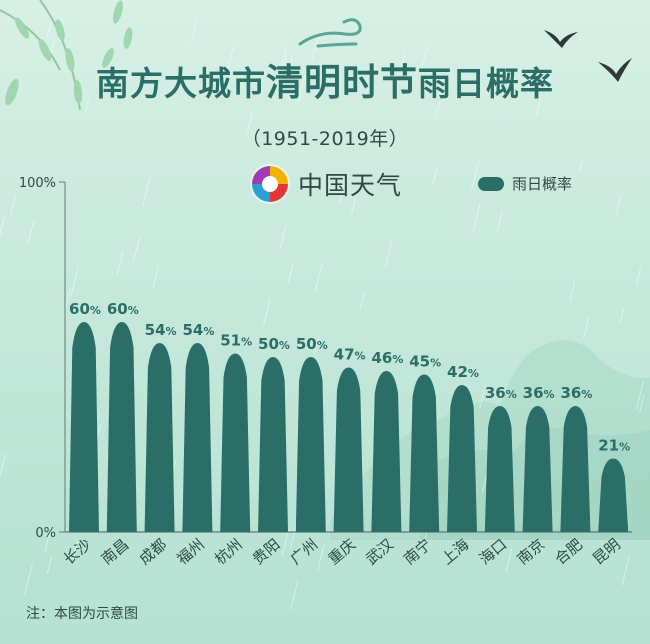 The height and width of the screenshot is (644, 650). Describe the element at coordinates (486, 83) in the screenshot. I see `title-part-c: 雨日概率` at that location.